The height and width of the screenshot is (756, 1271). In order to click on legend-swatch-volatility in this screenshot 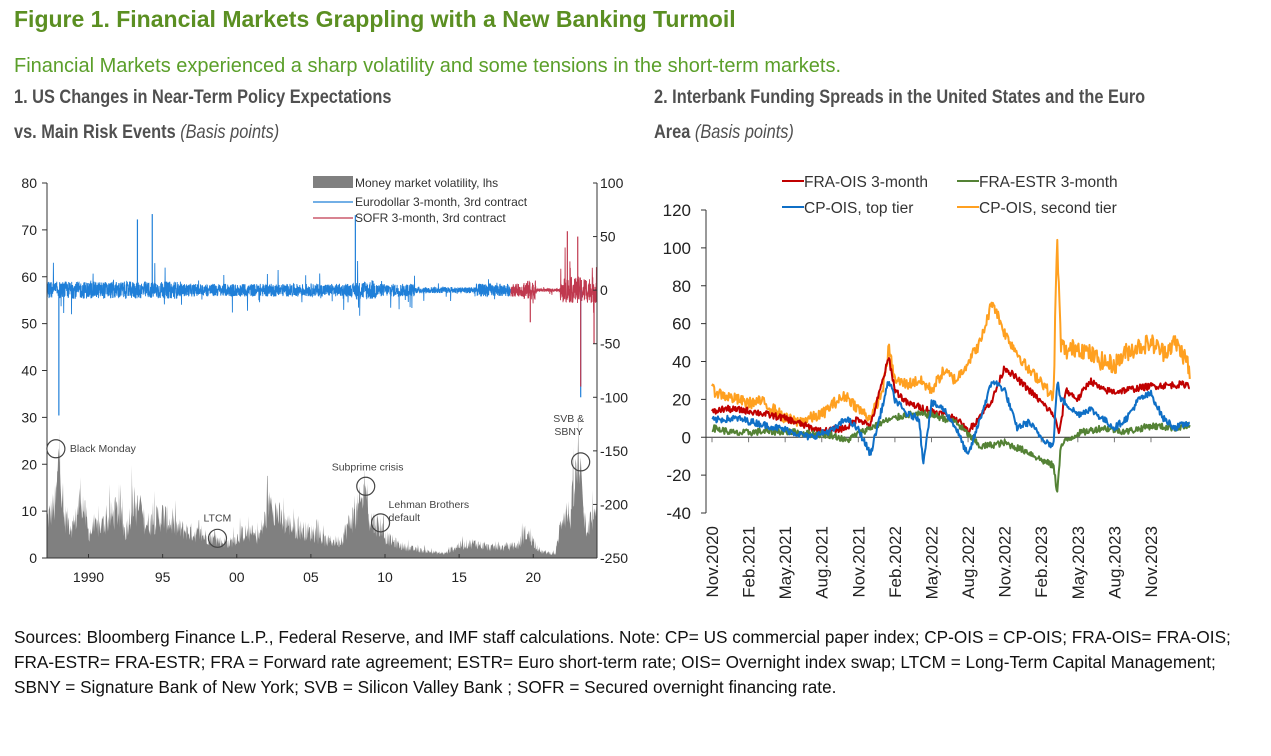, I will do `click(333, 182)`.